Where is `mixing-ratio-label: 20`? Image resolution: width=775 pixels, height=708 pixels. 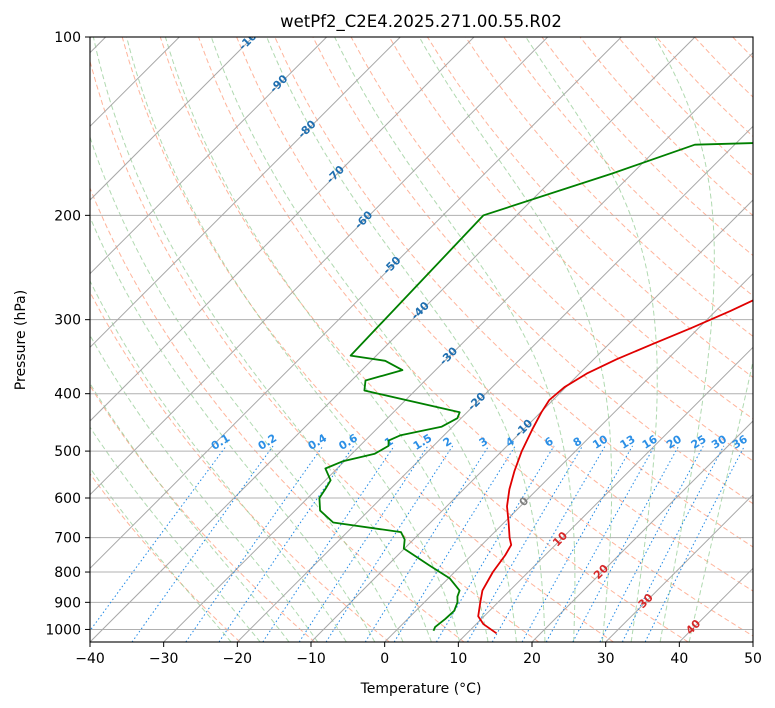 mixing-ratio-label: 20 is located at coordinates (674, 441).